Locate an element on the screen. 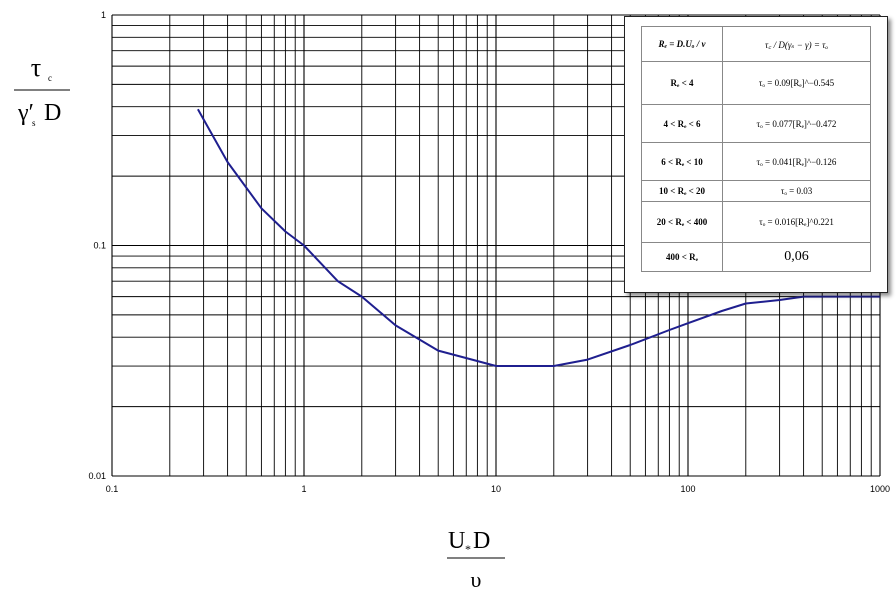  formula-cell: τₒ = 0.016[Rₑ]^0.221 is located at coordinates (796, 222).